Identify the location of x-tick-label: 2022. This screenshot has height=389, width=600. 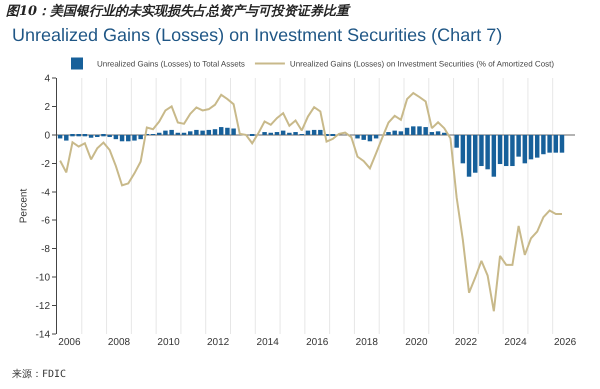
(466, 342).